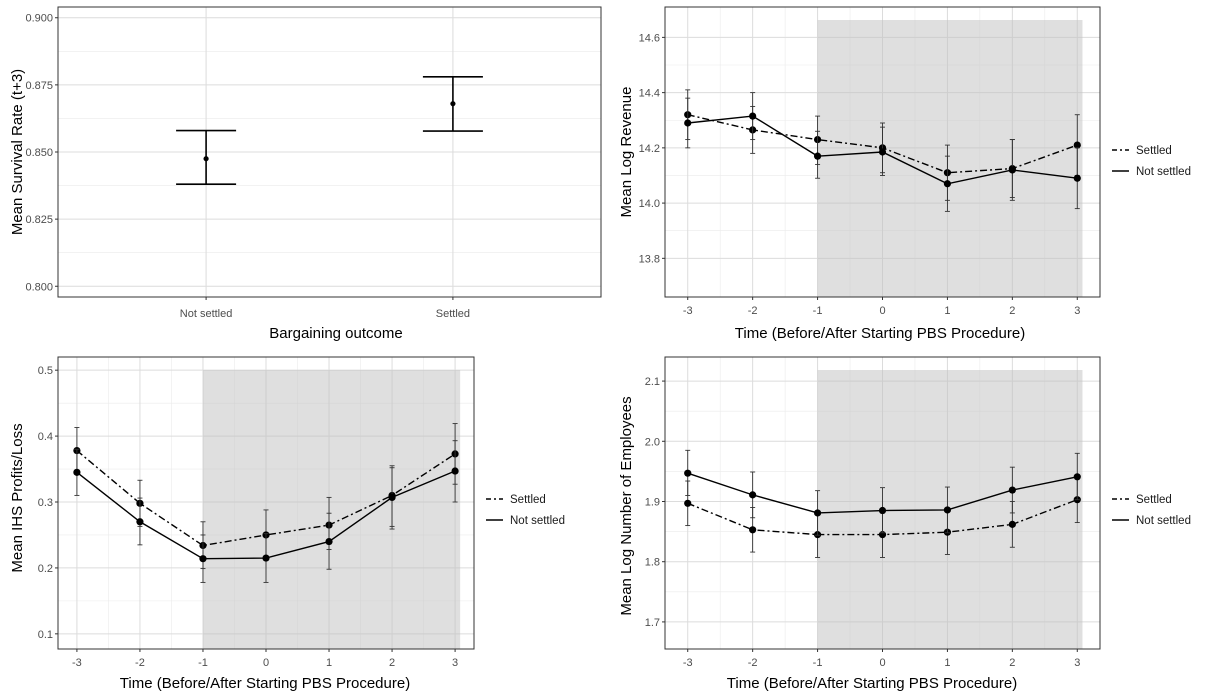 Image resolution: width=1207 pixels, height=693 pixels. I want to click on y-tick-label: 2.1, so click(652, 382).